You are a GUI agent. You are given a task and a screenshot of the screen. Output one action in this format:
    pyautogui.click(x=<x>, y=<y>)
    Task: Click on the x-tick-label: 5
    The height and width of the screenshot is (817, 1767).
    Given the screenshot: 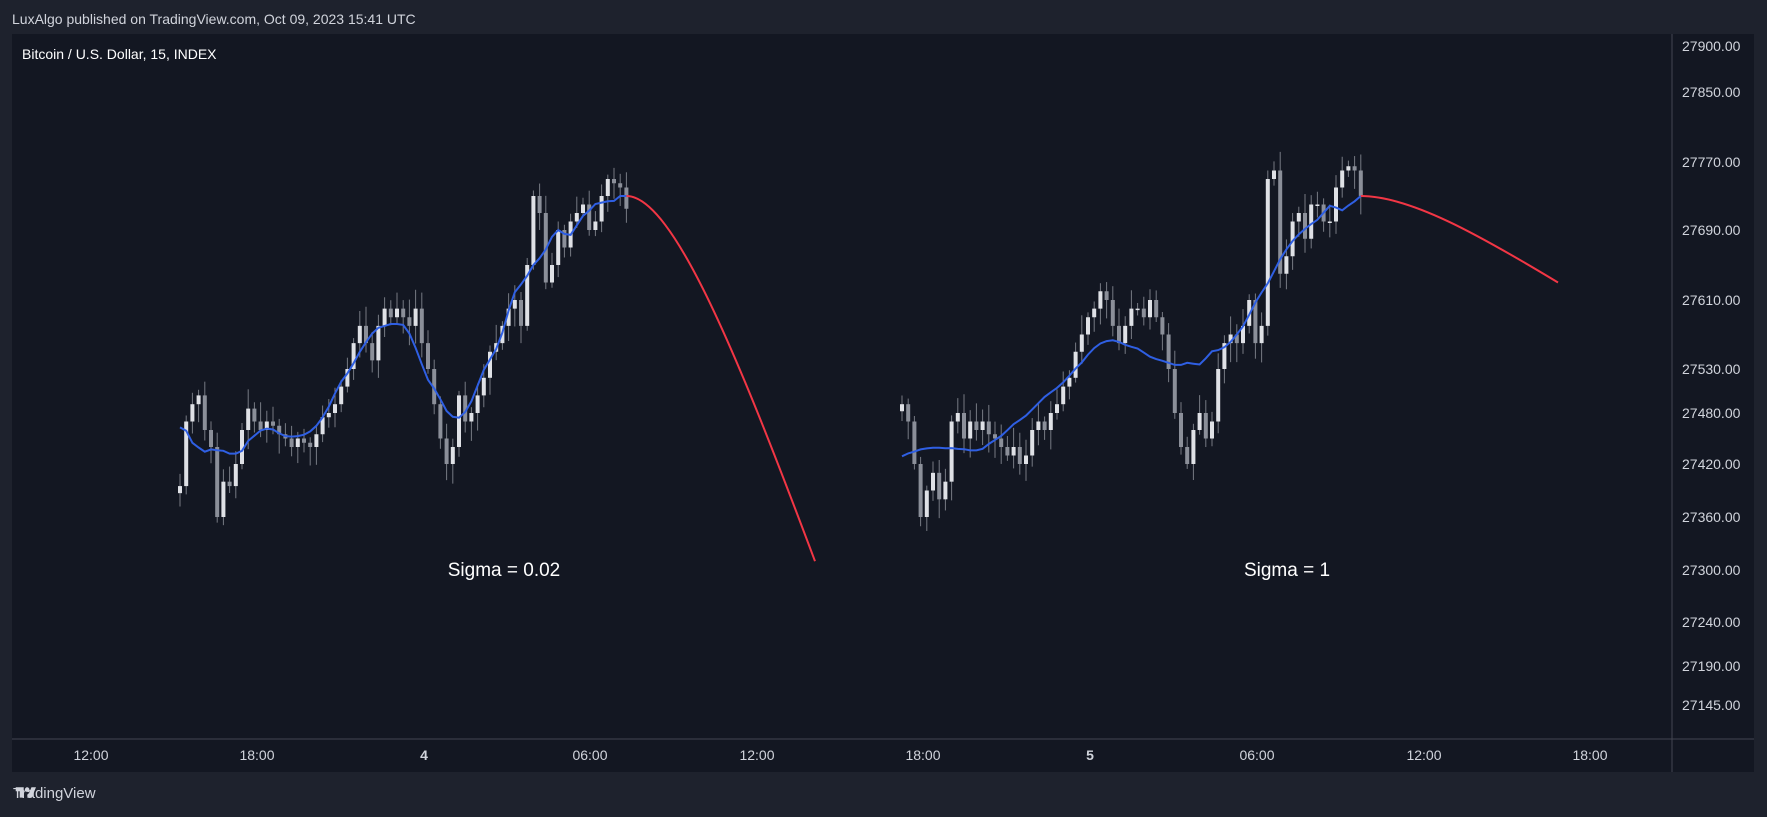 What is the action you would take?
    pyautogui.click(x=1090, y=755)
    